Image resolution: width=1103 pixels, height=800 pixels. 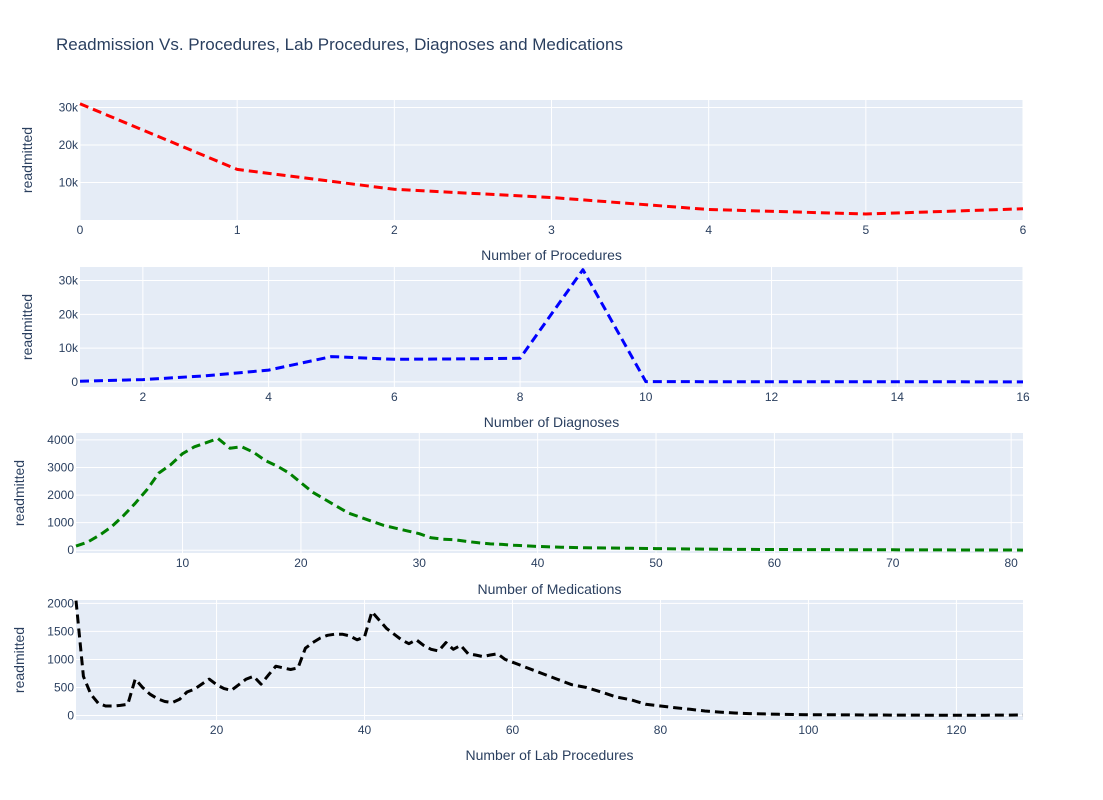 I want to click on x-tick-label: 70, so click(x=893, y=563).